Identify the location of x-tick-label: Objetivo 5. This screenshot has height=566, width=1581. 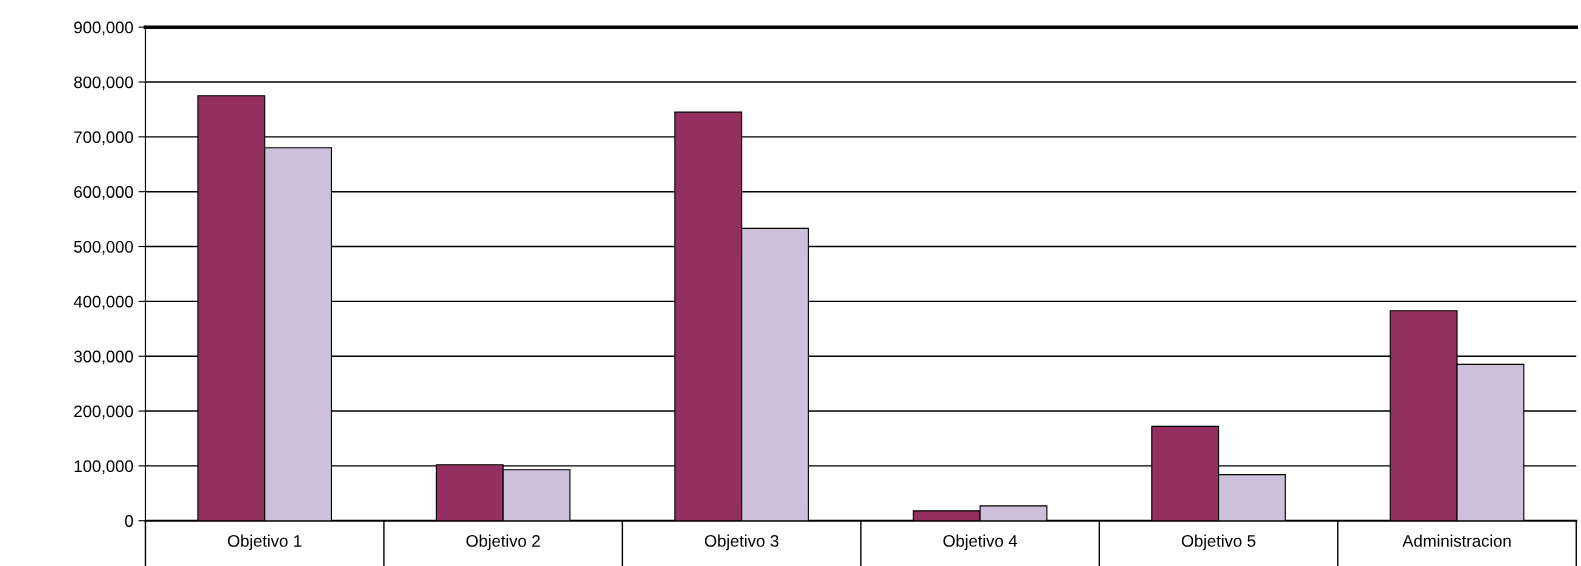
(1218, 542).